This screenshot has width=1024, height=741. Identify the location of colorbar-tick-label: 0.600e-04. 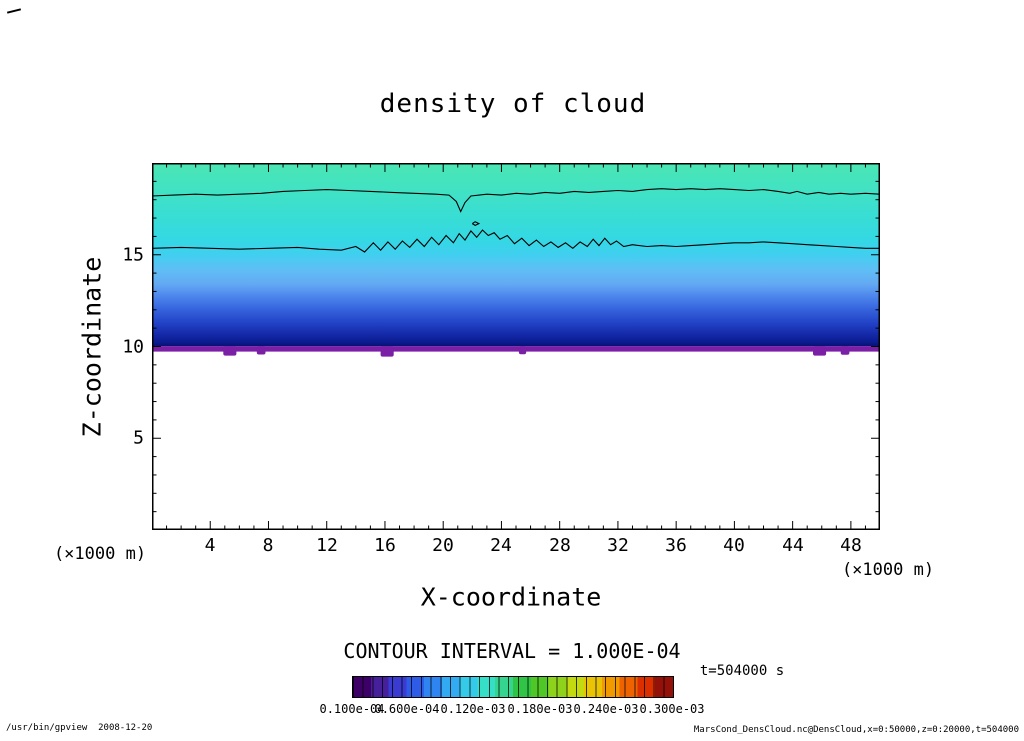
(407, 709).